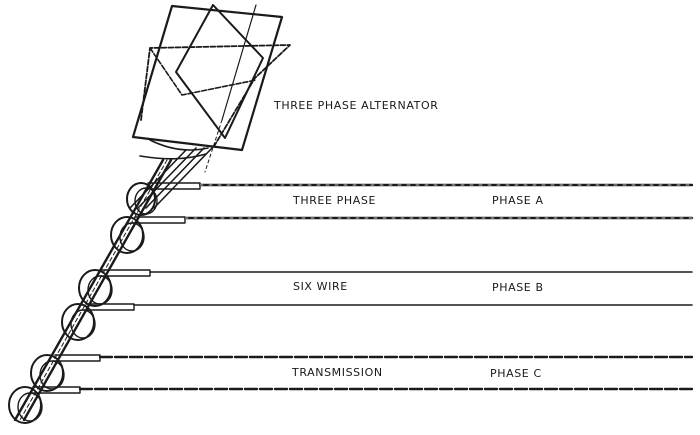 This screenshot has width=700, height=435. Describe the element at coordinates (356, 105) in the screenshot. I see `alternator-label: THREE PHASE ALTERNATOR` at that location.